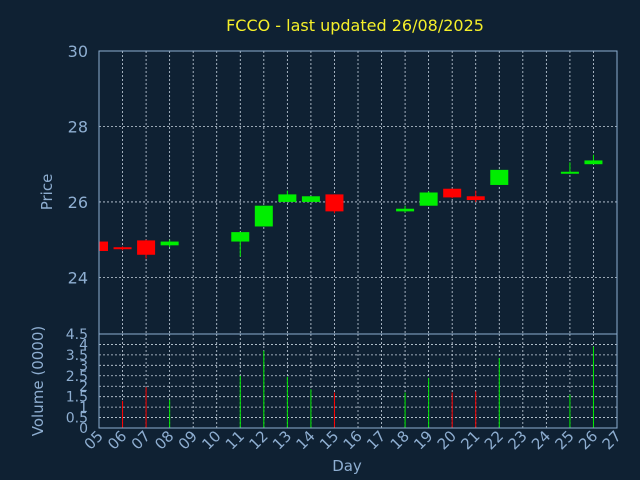 This screenshot has width=640, height=480. Describe the element at coordinates (400, 440) in the screenshot. I see `x-tick-label: 18` at that location.